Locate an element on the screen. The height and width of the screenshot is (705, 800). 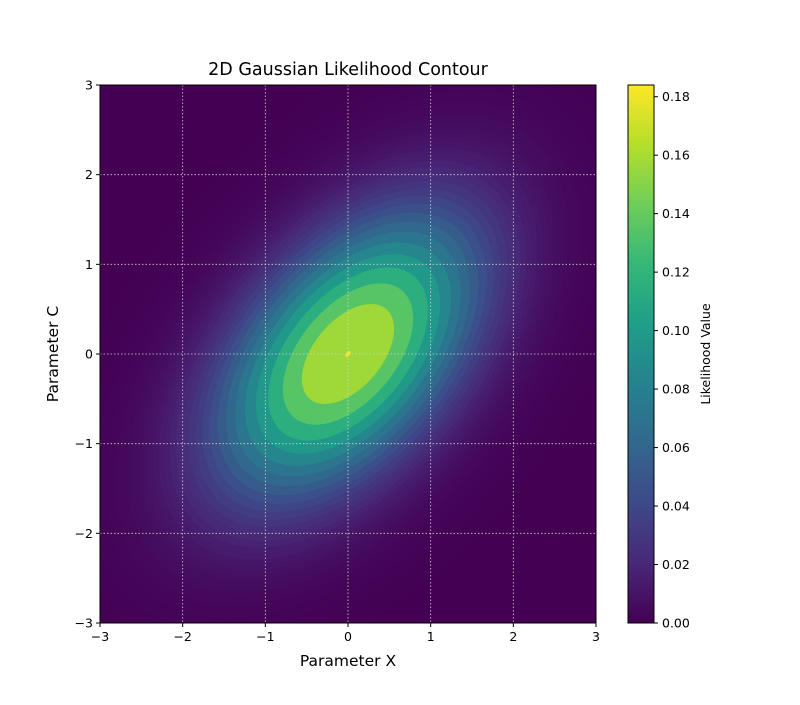
colorbar-frame is located at coordinates (641, 354).